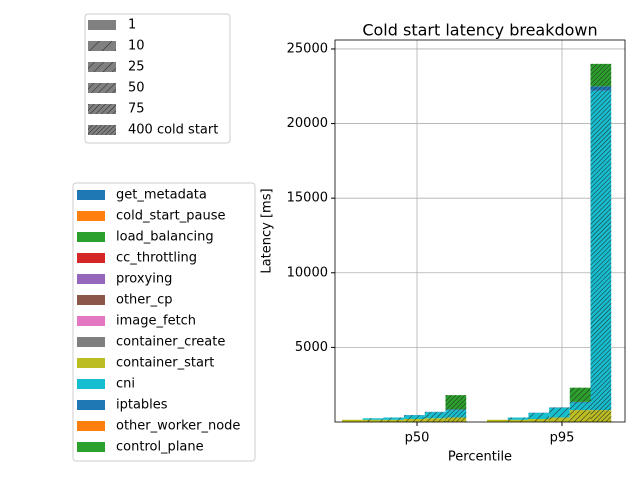 This screenshot has width=640, height=480. Describe the element at coordinates (136, 88) in the screenshot. I see `legend-label: 50` at that location.